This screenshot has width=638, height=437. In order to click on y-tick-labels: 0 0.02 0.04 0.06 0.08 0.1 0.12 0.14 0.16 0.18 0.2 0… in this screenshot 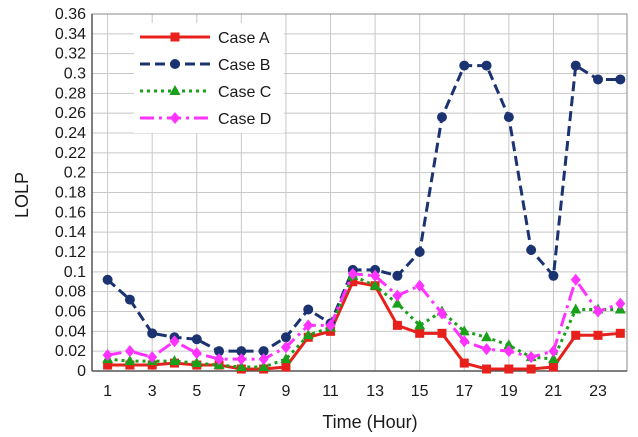, I will do `click(70, 193)`.